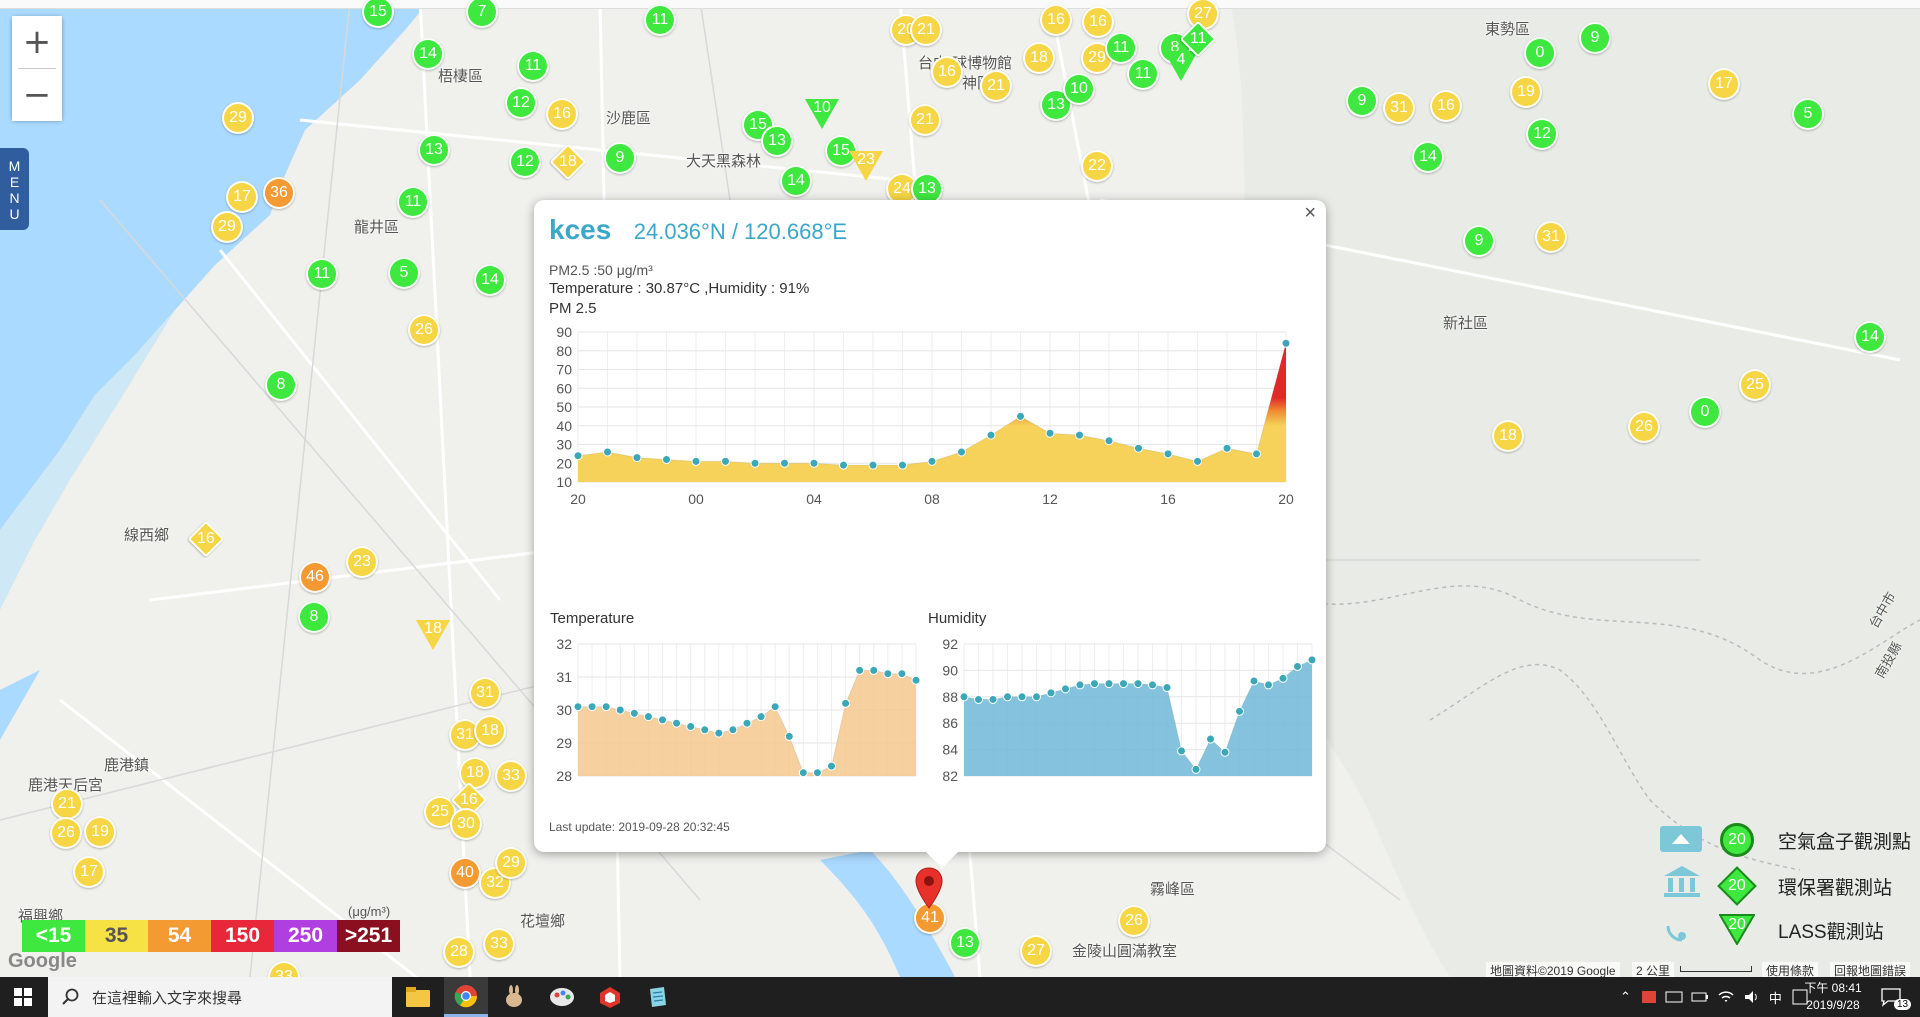  What do you see at coordinates (37, 42) in the screenshot?
I see `zoom-in-button: +` at bounding box center [37, 42].